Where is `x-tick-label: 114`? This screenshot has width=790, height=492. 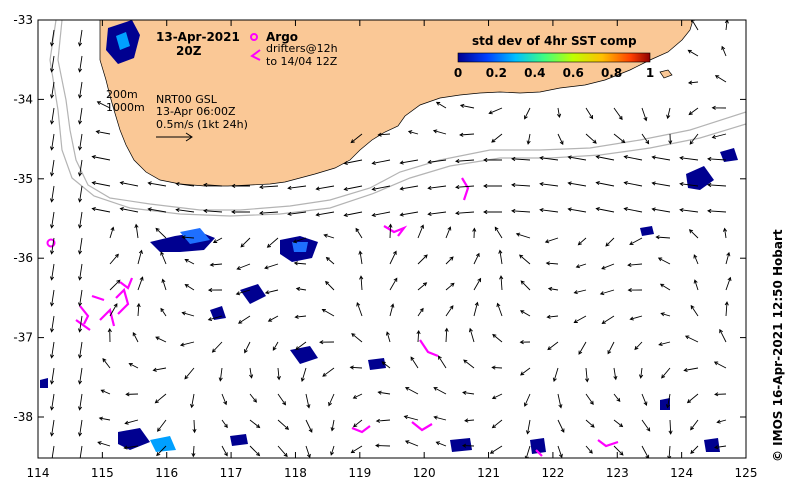 x-tick-label: 114 is located at coordinates (38, 473).